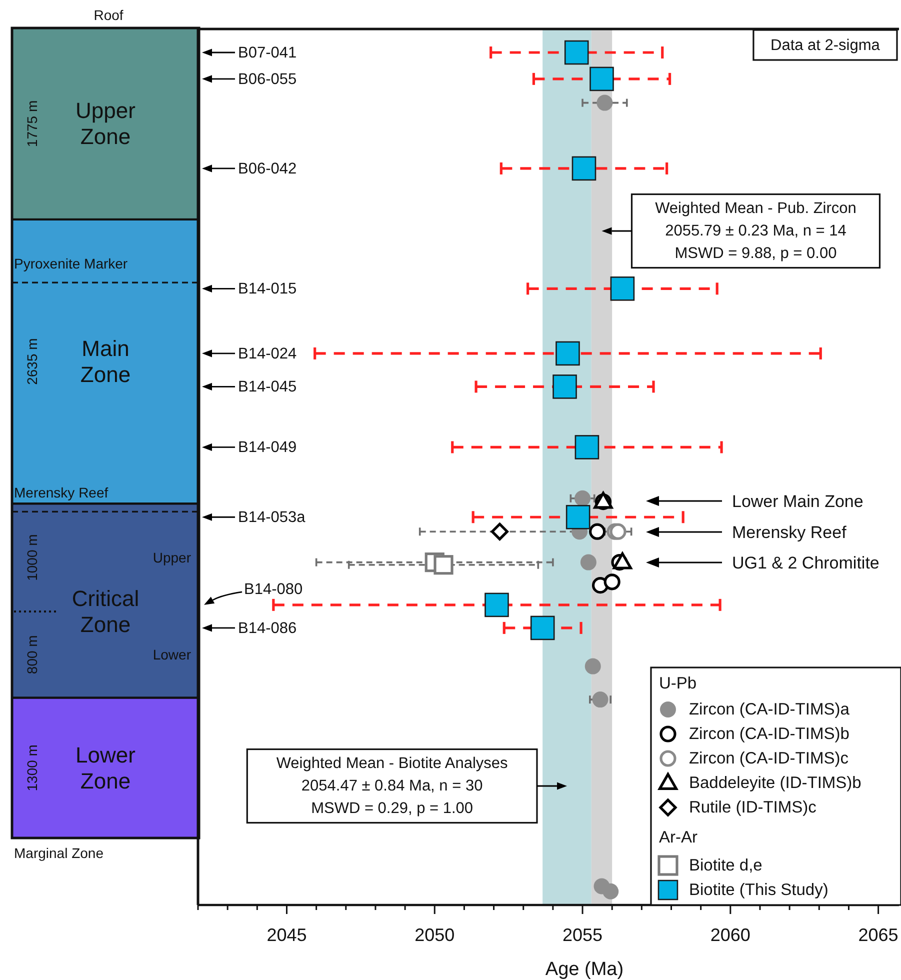 The image size is (901, 980). What do you see at coordinates (775, 783) in the screenshot?
I see `legend-label: Baddeleyite (ID-TIMS)b` at bounding box center [775, 783].